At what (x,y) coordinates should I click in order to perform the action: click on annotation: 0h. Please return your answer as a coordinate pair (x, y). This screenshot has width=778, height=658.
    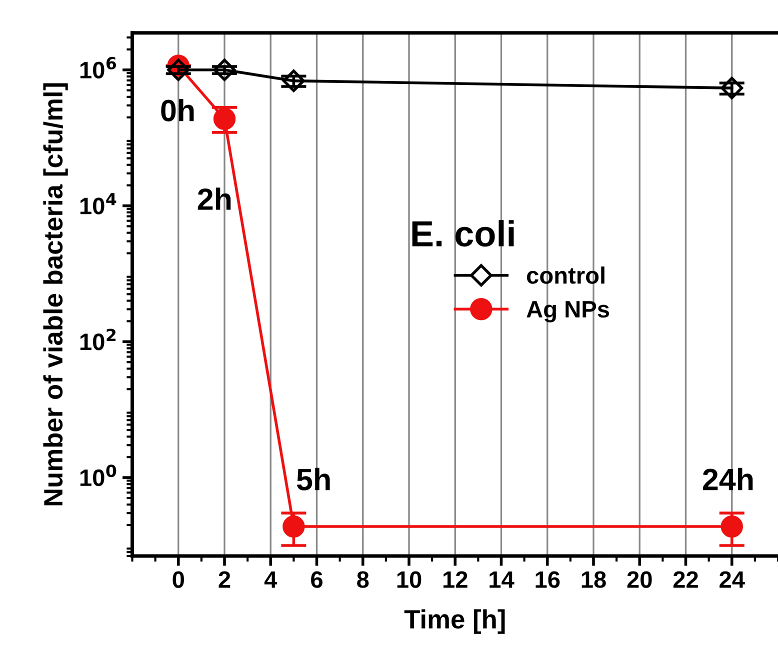
    Looking at the image, I should click on (177, 110).